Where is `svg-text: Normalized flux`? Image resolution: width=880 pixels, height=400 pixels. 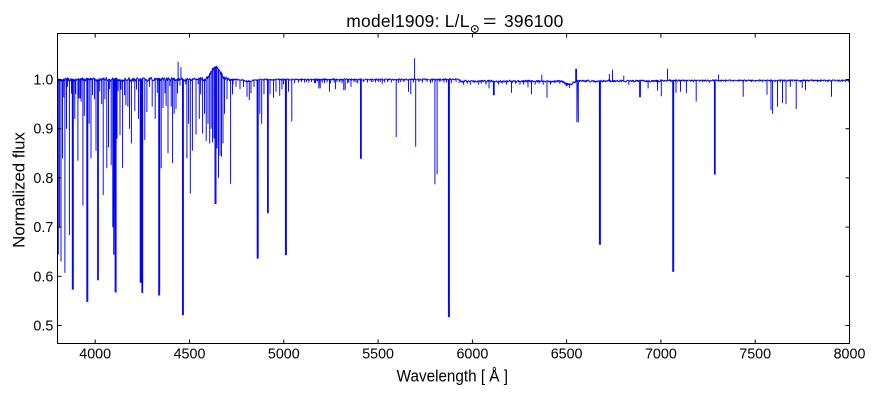 svg-text: Normalized flux is located at coordinates (18, 190).